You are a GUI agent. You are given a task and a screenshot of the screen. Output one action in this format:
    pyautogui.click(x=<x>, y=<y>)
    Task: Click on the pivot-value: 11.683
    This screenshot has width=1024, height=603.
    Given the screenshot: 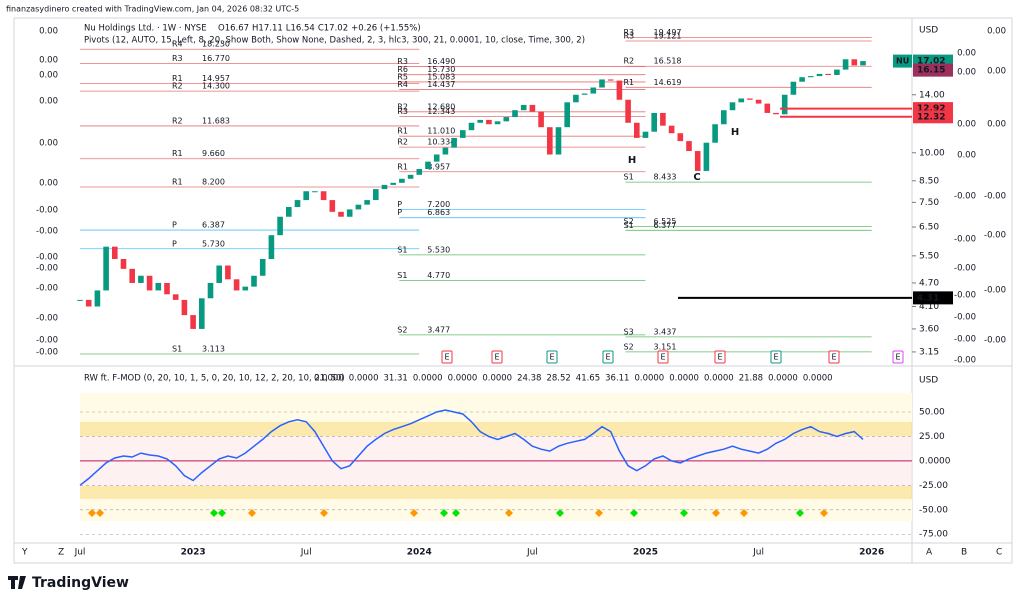 What is the action you would take?
    pyautogui.click(x=216, y=120)
    